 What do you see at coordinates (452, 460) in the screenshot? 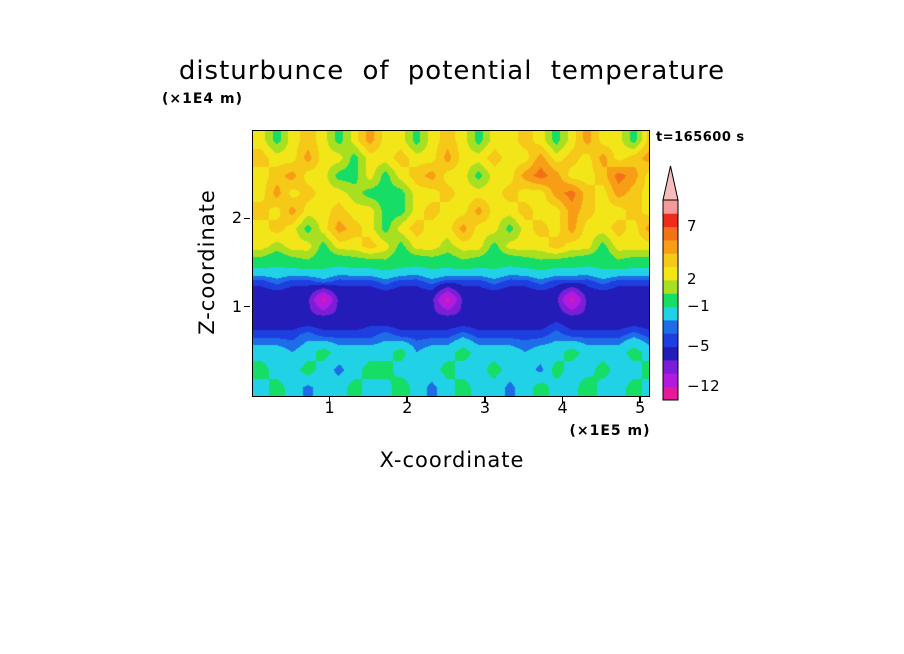
I see `x-axis-title: X-coordinate` at bounding box center [452, 460].